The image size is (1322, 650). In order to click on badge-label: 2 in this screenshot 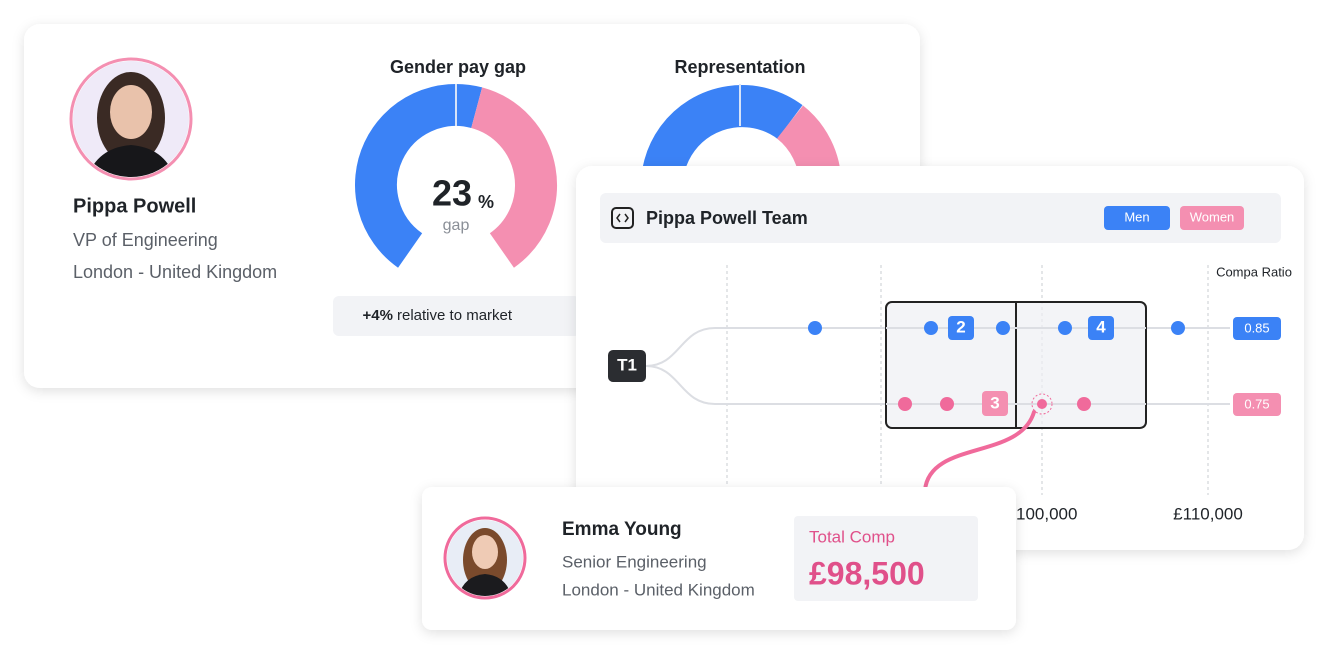, I will do `click(960, 326)`.